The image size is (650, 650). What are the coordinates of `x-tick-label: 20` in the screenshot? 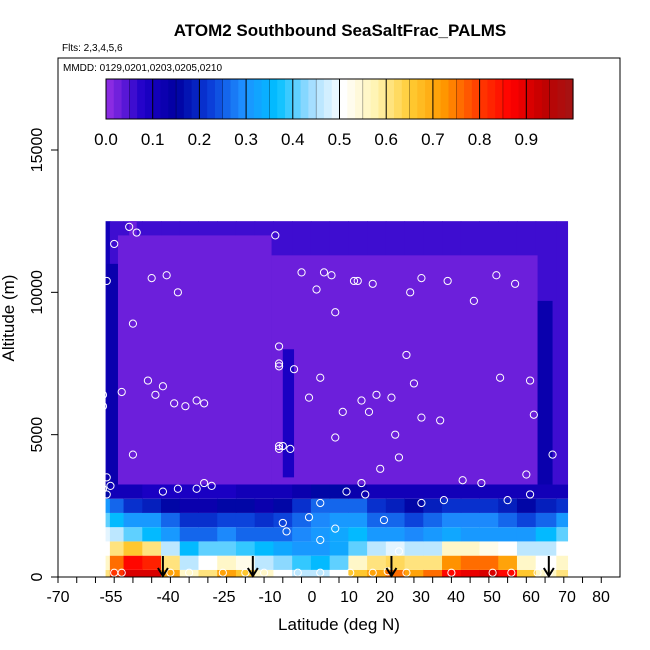 It's located at (385, 597).